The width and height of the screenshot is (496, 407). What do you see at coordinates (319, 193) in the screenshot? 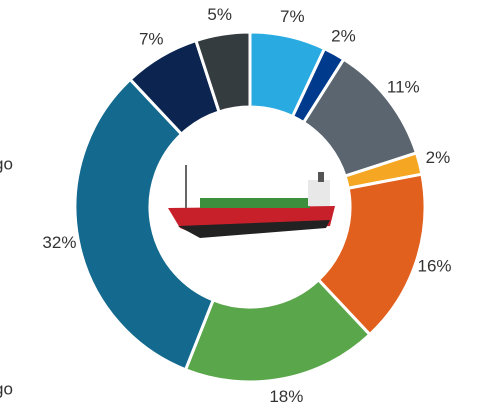
I see `ship-bridge` at bounding box center [319, 193].